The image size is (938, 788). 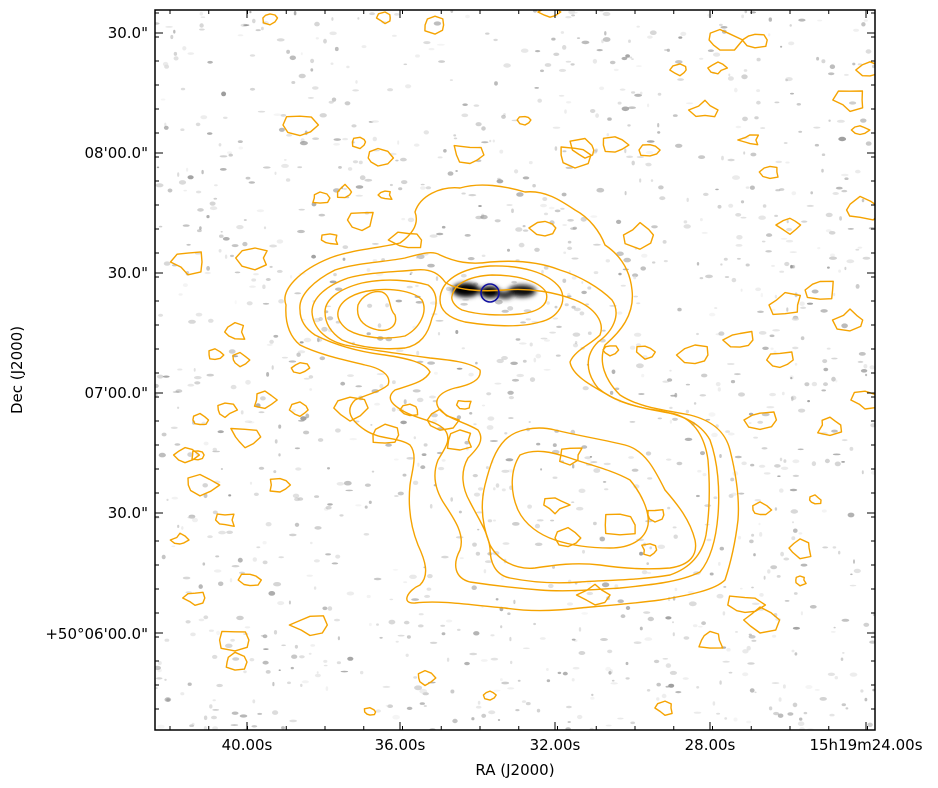 What do you see at coordinates (589, 498) in the screenshot?
I see `contour-south-inner` at bounding box center [589, 498].